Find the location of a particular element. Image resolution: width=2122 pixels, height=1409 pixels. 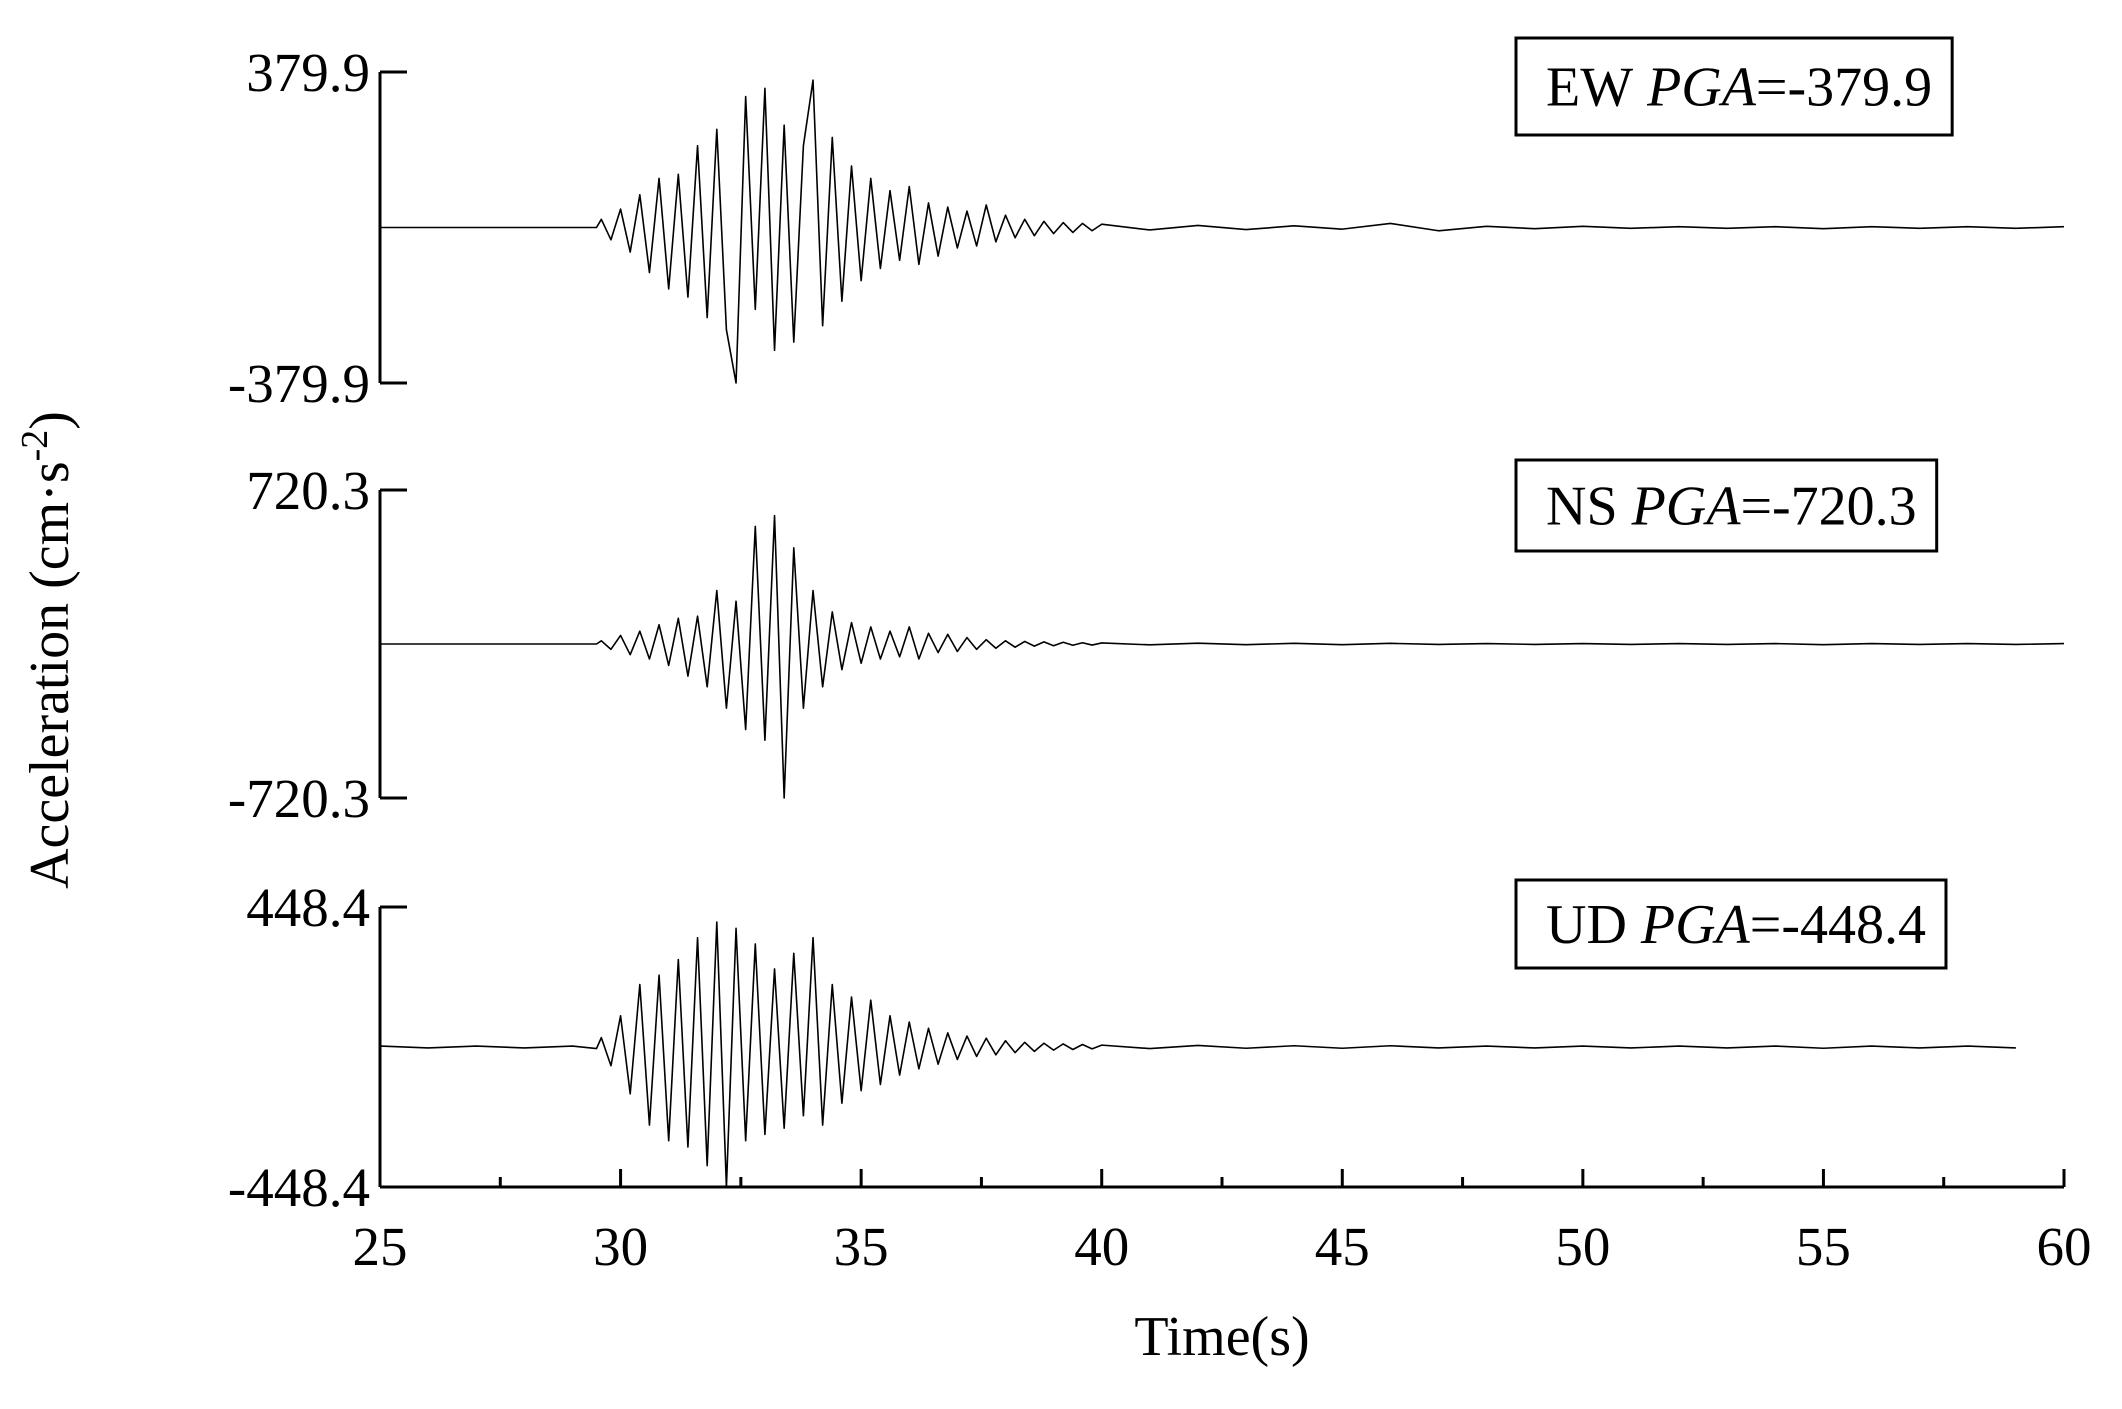

annotation-component: EW is located at coordinates (1589, 88).